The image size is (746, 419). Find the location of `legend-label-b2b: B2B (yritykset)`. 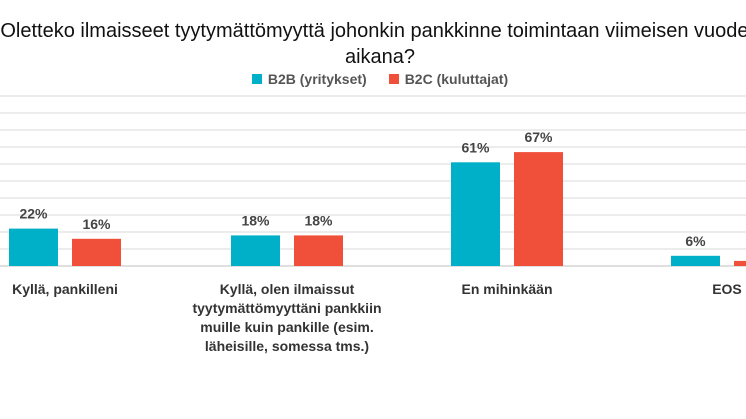

legend-label-b2b: B2B (yritykset) is located at coordinates (317, 79).